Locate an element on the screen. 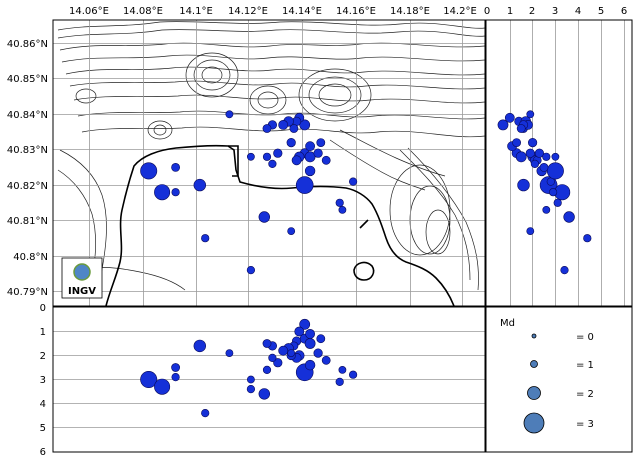 The width and height of the screenshot is (638, 462). lat-tick: 40.8°N is located at coordinates (30, 257).